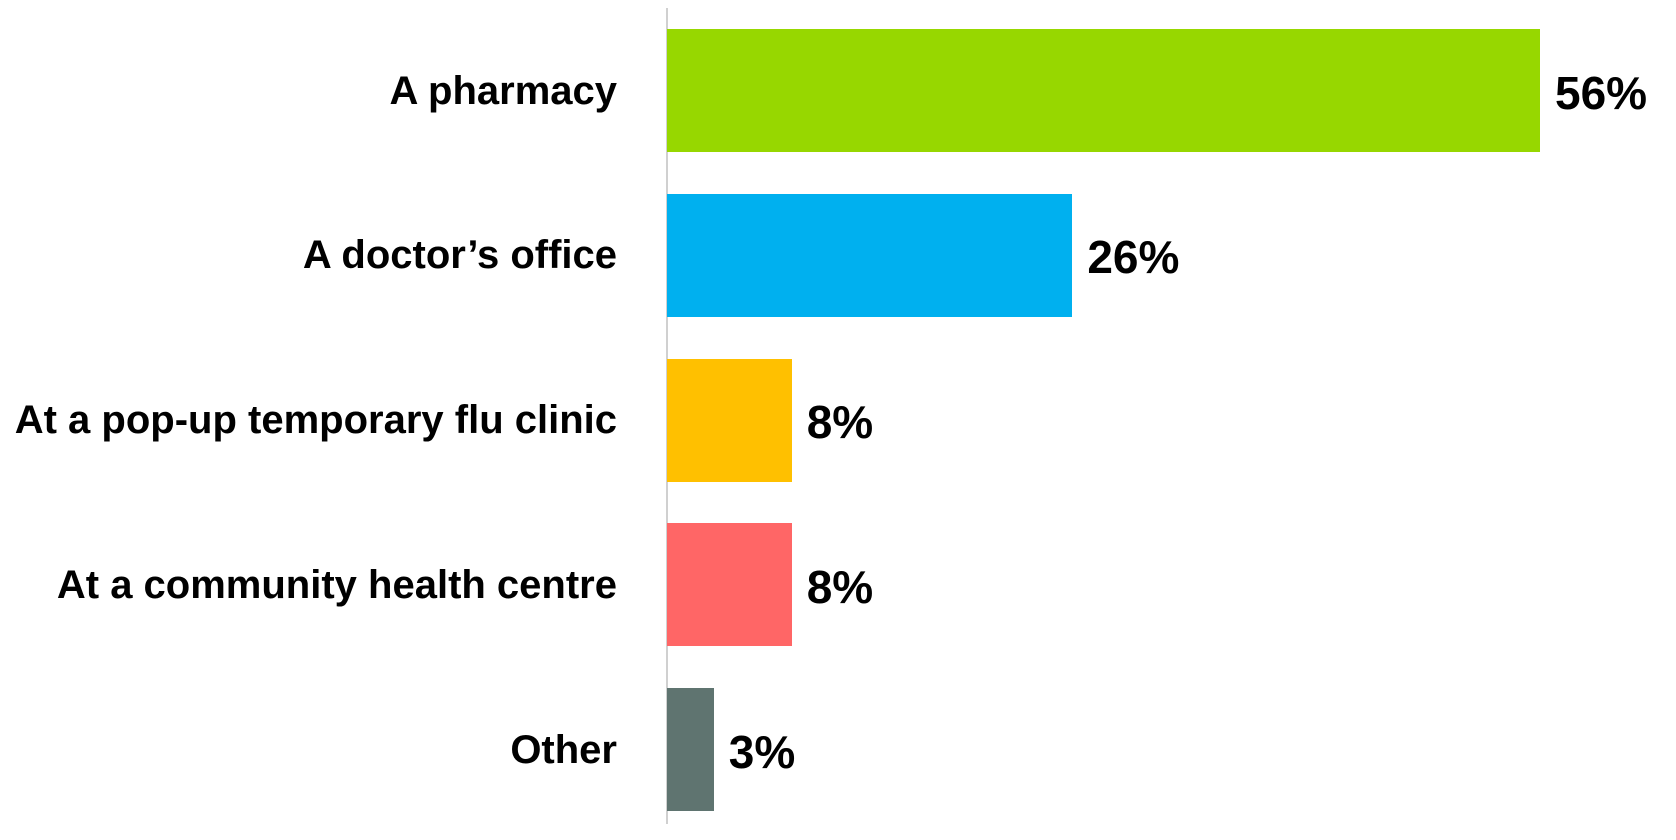 The height and width of the screenshot is (840, 1676). What do you see at coordinates (762, 751) in the screenshot?
I see `value-label: 3%` at bounding box center [762, 751].